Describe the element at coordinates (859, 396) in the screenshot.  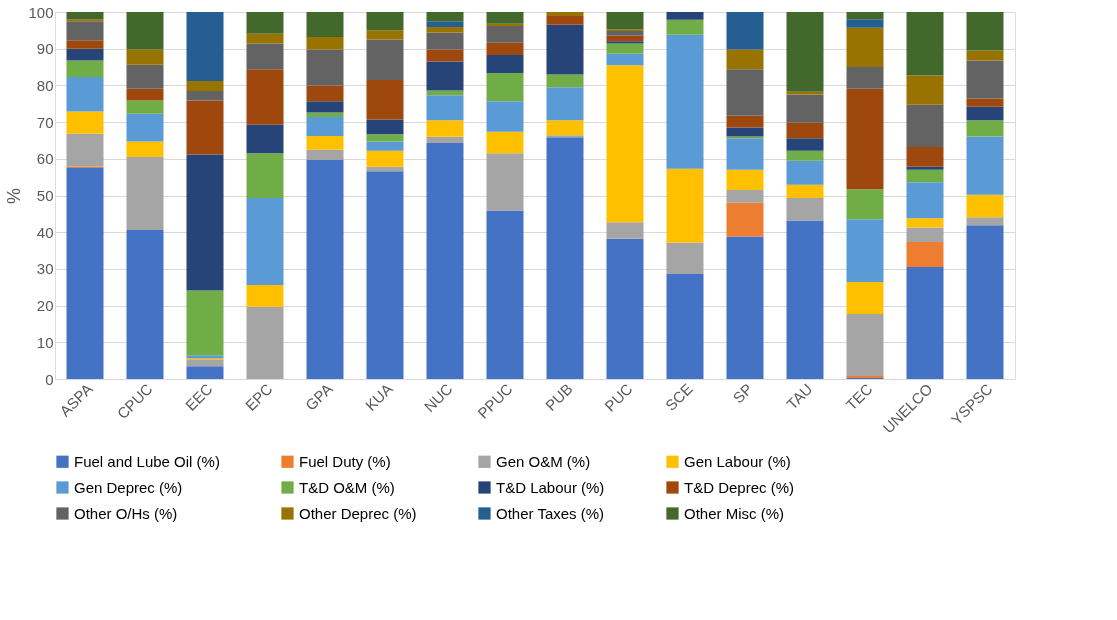
I see `x-tick-label: TEC` at that location.